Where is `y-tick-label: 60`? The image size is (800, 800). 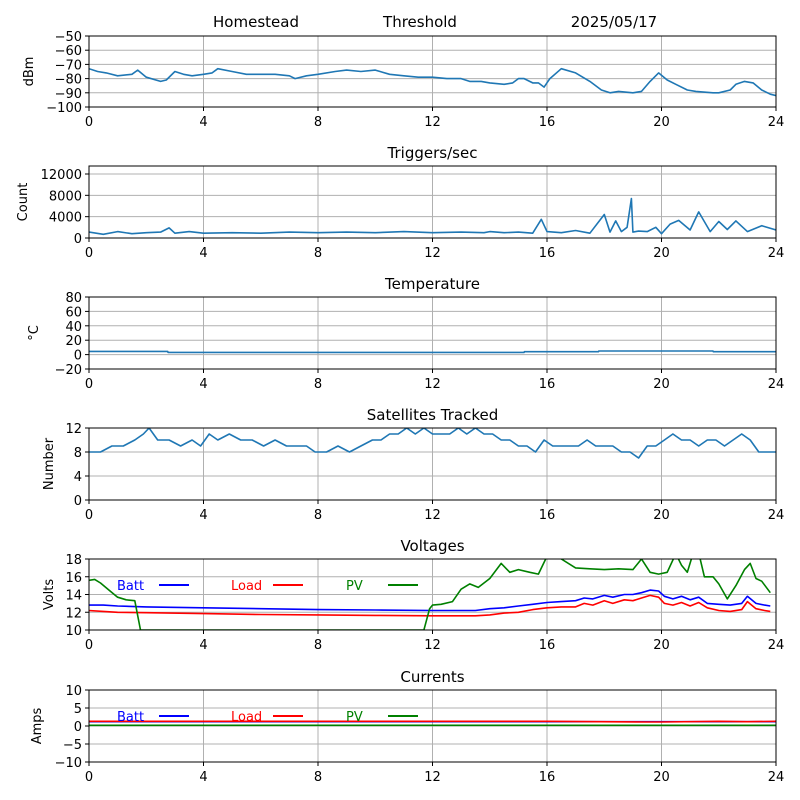 y-tick-label: 60 is located at coordinates (73, 312).